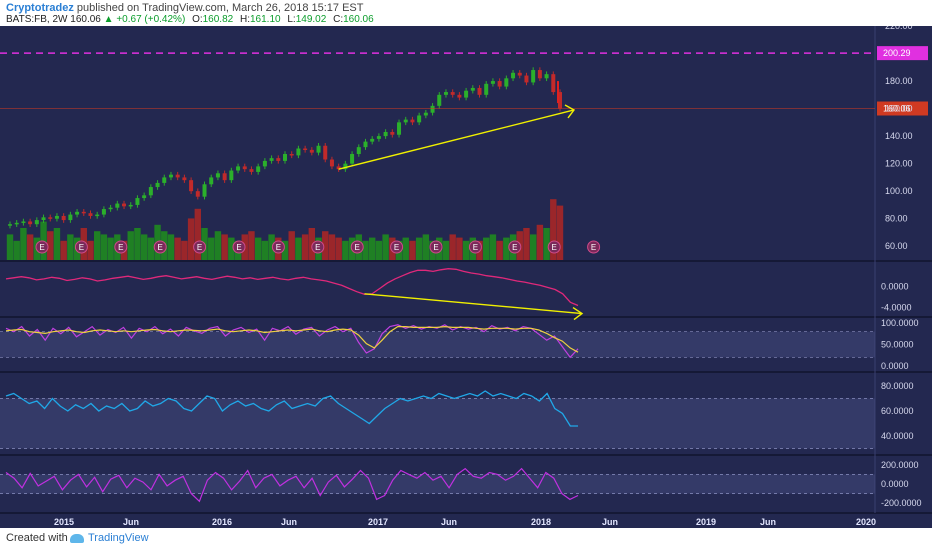 The height and width of the screenshot is (550, 932). Describe the element at coordinates (37, 538) in the screenshot. I see `created-with-label: Created with` at that location.